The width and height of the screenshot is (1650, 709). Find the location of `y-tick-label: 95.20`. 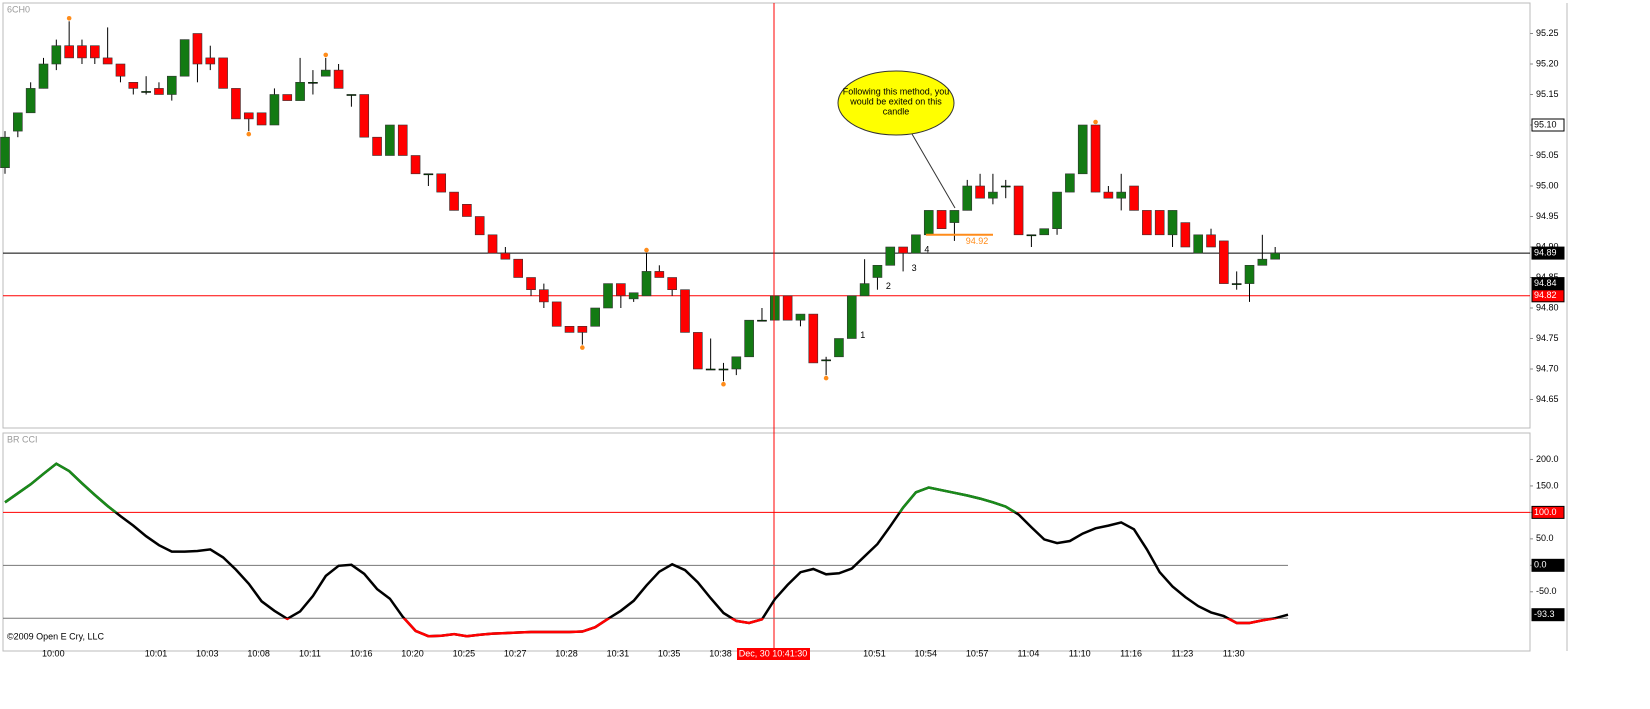

y-tick-label: 95.20 is located at coordinates (1547, 63).